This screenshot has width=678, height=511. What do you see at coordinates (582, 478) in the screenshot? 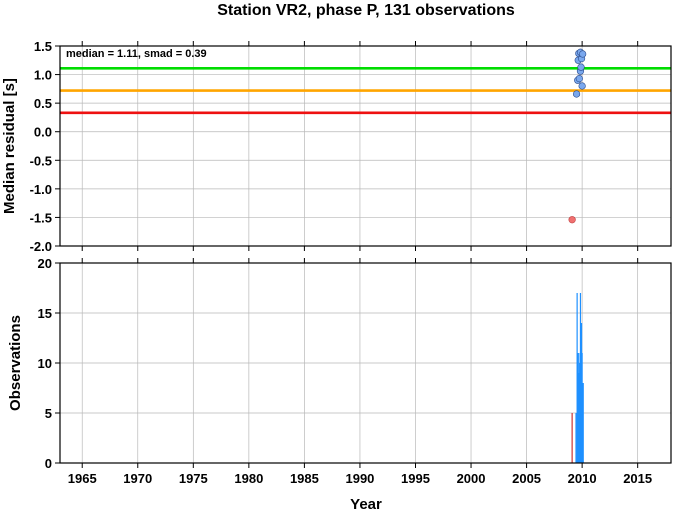
I see `year-tick-label: 2010` at bounding box center [582, 478].